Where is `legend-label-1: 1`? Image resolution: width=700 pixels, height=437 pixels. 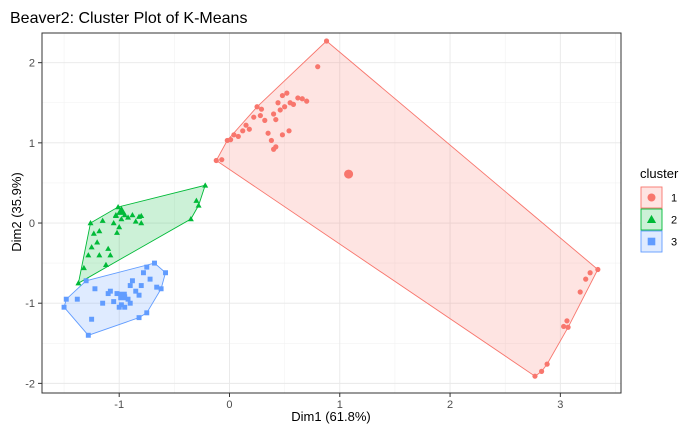
legend-label-1: 1 is located at coordinates (674, 199).